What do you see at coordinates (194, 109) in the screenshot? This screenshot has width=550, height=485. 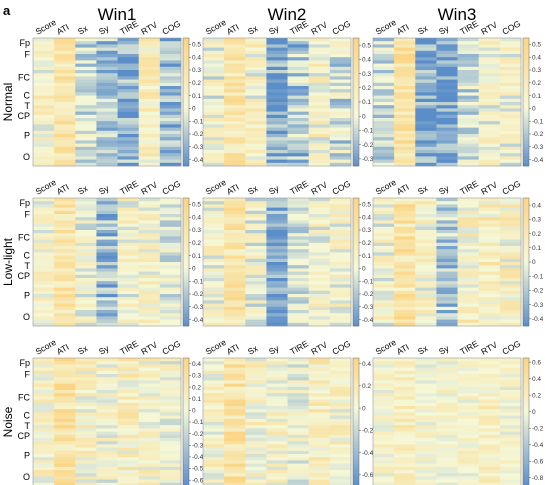 I see `colorbar-tick-label: 0` at bounding box center [194, 109].